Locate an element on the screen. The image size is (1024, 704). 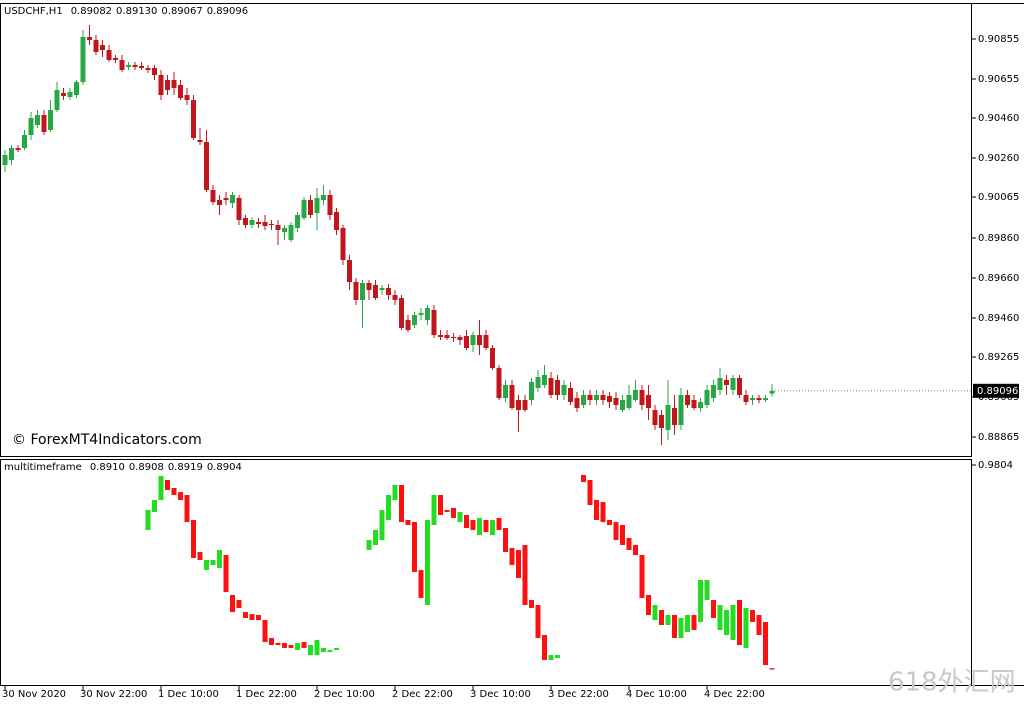
y-tick-label: 0.89660 is located at coordinates (998, 278).